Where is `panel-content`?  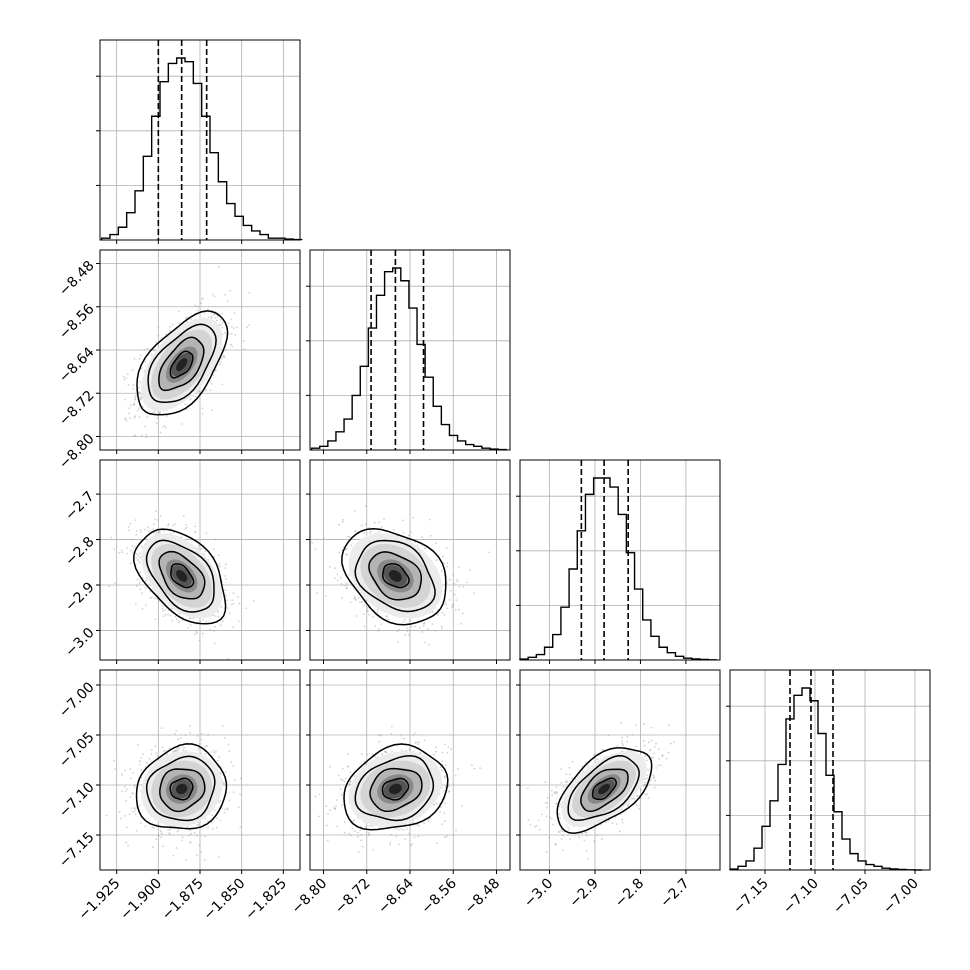
panel-content is located at coordinates (410, 770).